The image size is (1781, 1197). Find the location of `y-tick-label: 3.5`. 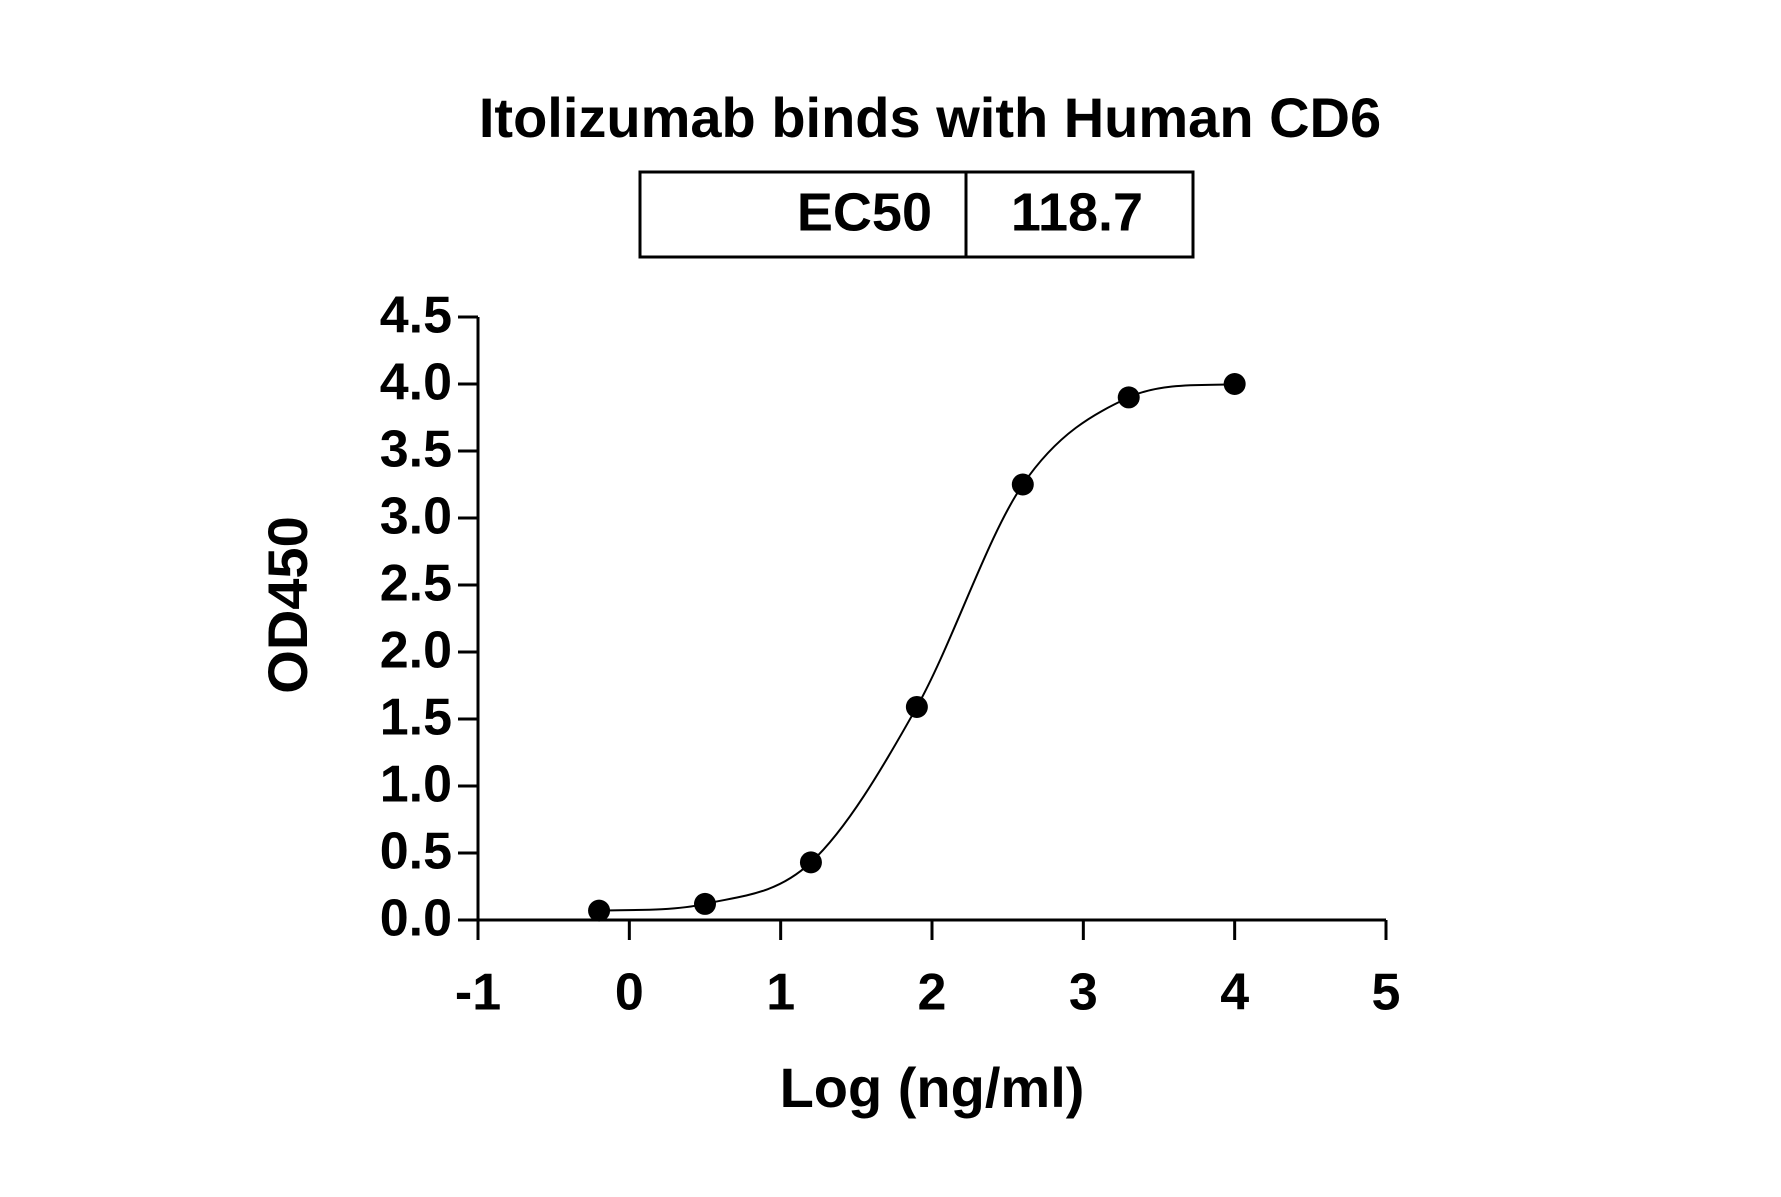

y-tick-label: 3.5 is located at coordinates (416, 450).